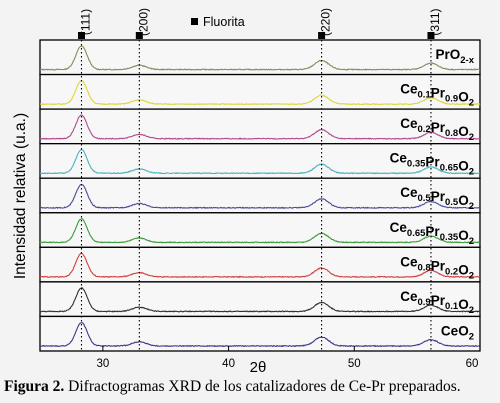 This screenshot has height=403, width=500. I want to click on label-subscript: 2-x, so click(467, 60).